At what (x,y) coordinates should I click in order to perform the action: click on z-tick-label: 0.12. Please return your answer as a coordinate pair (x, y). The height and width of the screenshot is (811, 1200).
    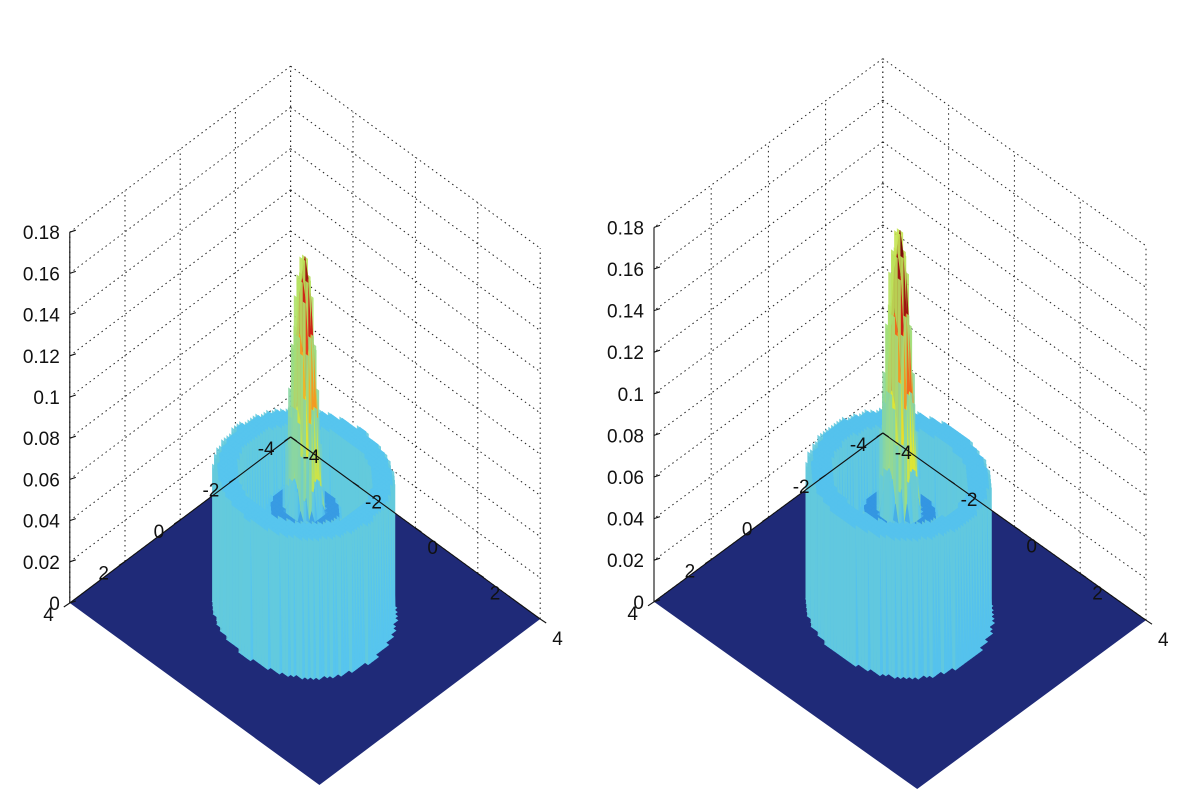
    Looking at the image, I should click on (625, 353).